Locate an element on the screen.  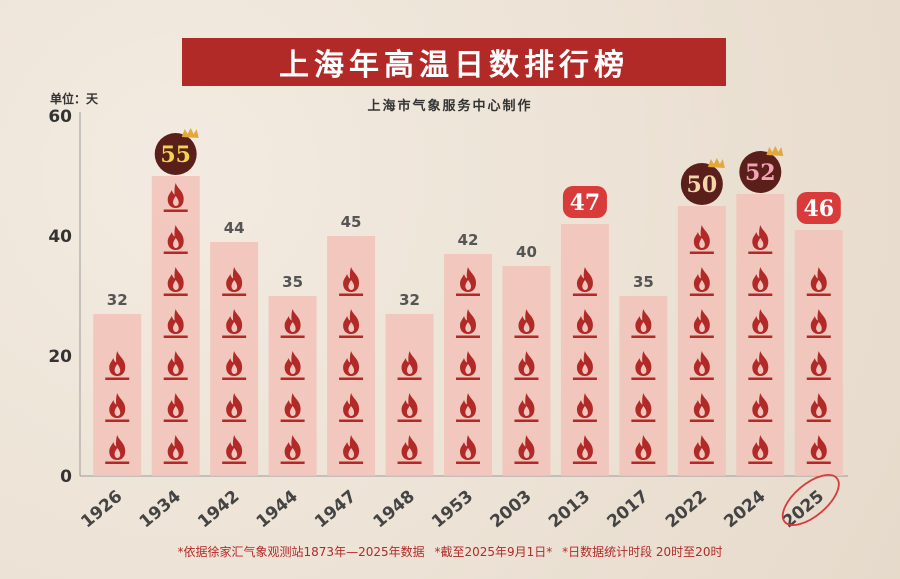
x-tick-label: 2017 is located at coordinates (627, 510).